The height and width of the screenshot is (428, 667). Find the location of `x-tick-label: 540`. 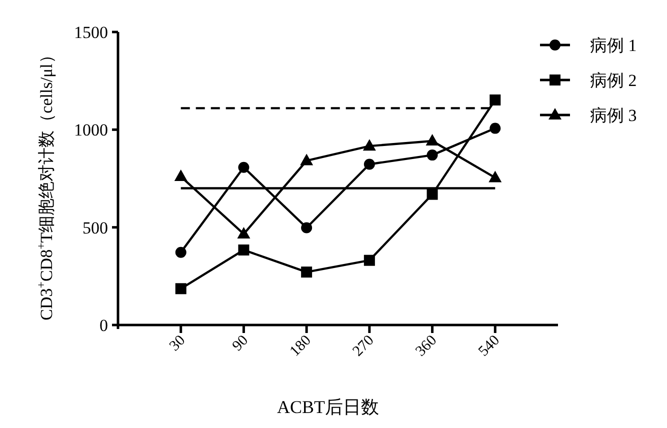

x-tick-label: 540 is located at coordinates (489, 346).